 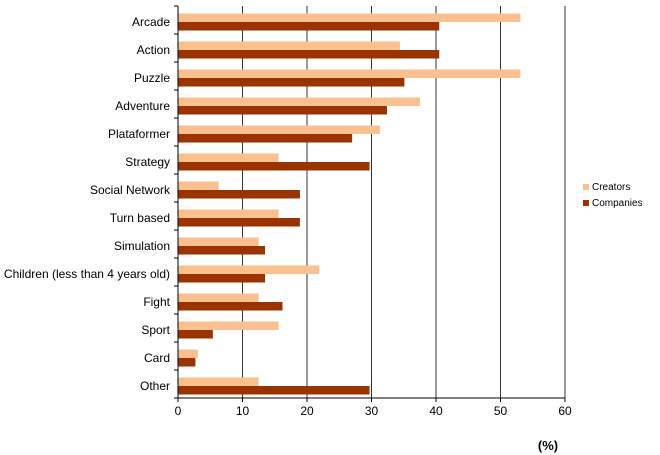 I want to click on category-label: Turn based, so click(x=140, y=218).